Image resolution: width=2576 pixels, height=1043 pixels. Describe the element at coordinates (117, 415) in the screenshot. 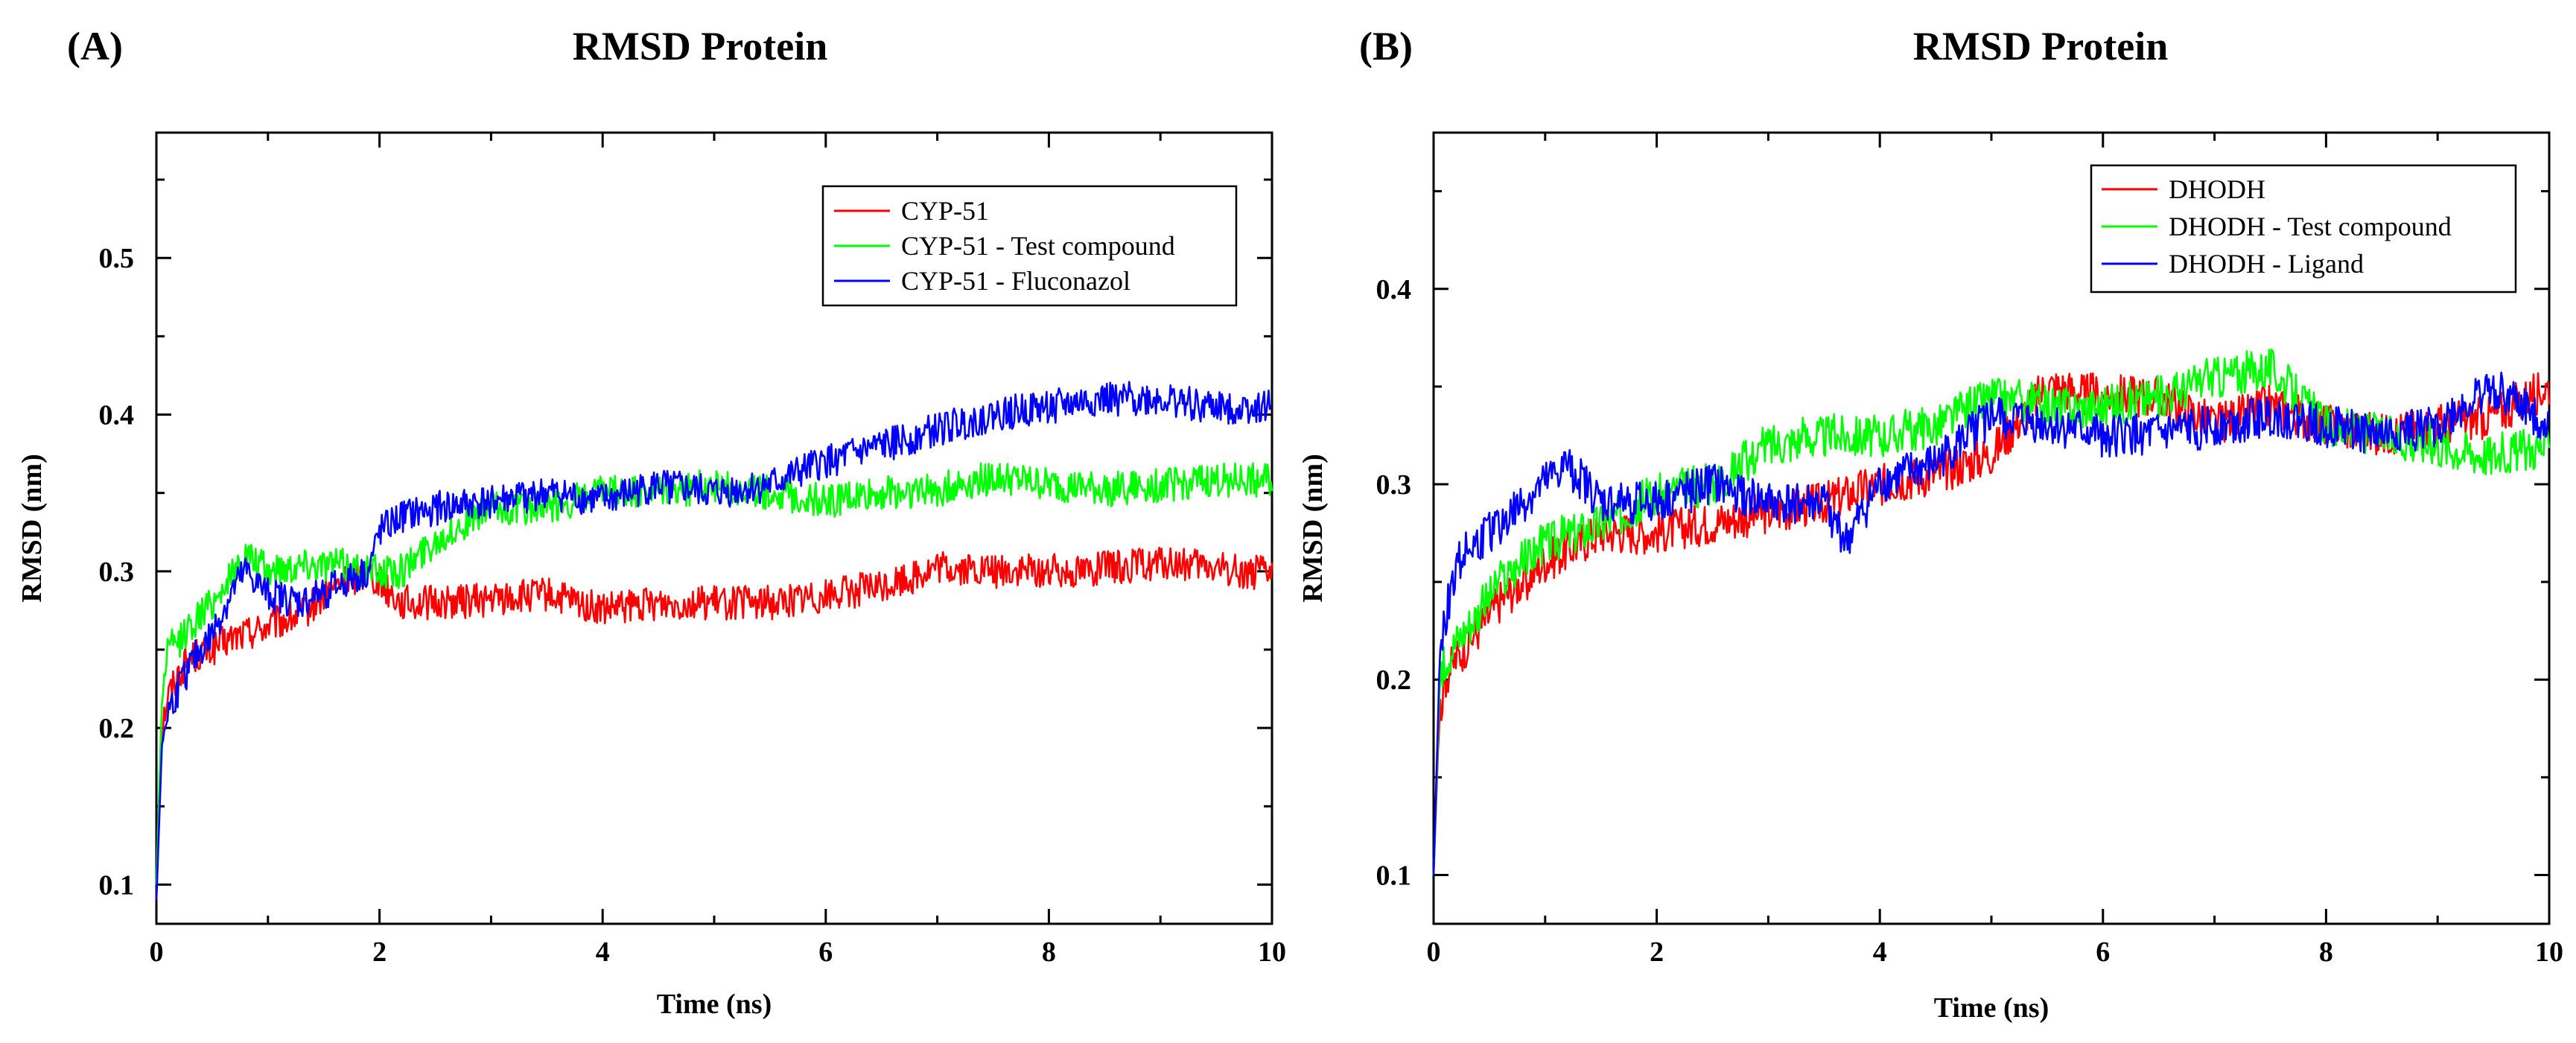

I see `panel-a-y-tick-label: 0.4` at that location.